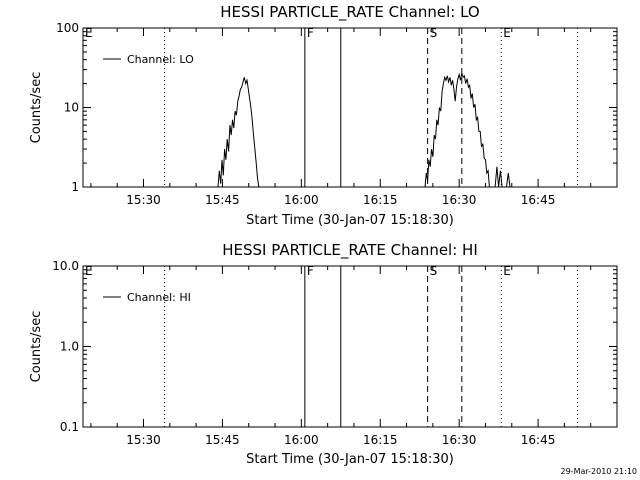 The width and height of the screenshot is (640, 480). Describe the element at coordinates (71, 108) in the screenshot. I see `y-tick-label: 10` at that location.